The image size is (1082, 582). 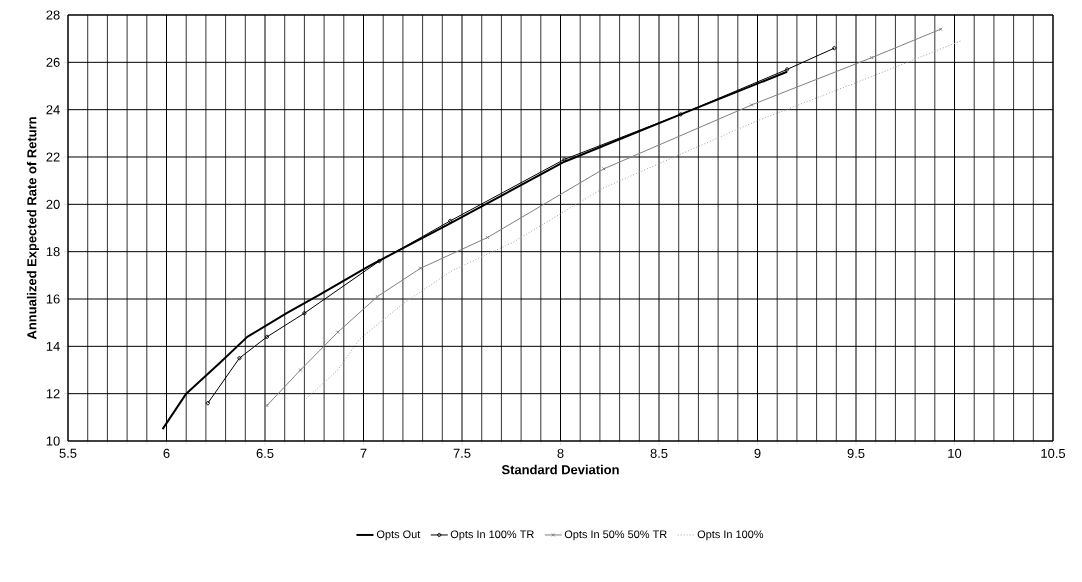 I want to click on y-tick-label: 18, so click(x=53, y=252).